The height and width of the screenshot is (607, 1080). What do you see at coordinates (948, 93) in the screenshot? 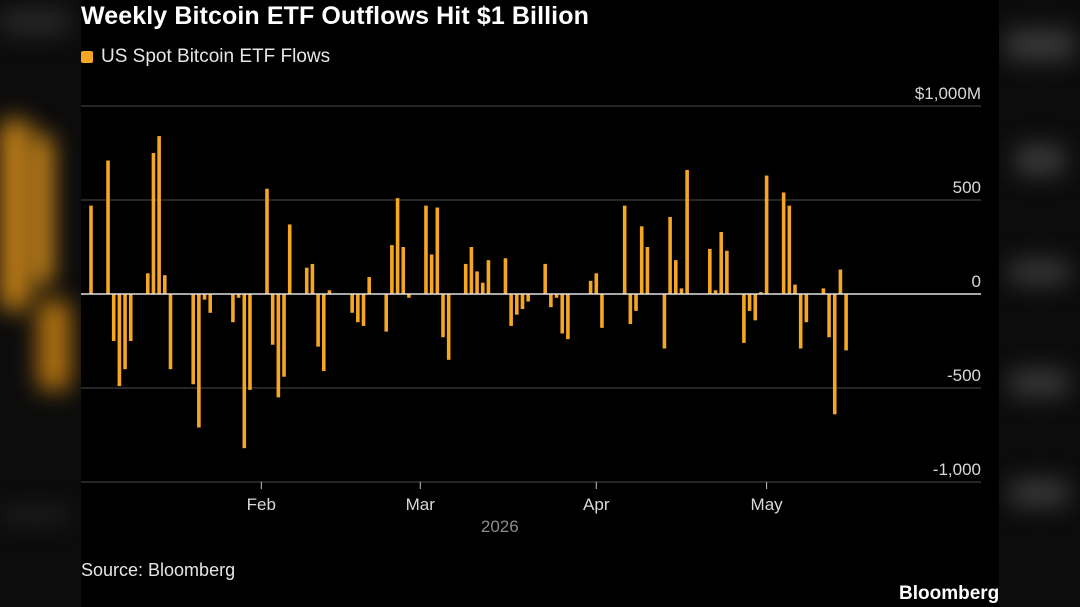
I see `y-tick-label: $1,000M` at bounding box center [948, 93].